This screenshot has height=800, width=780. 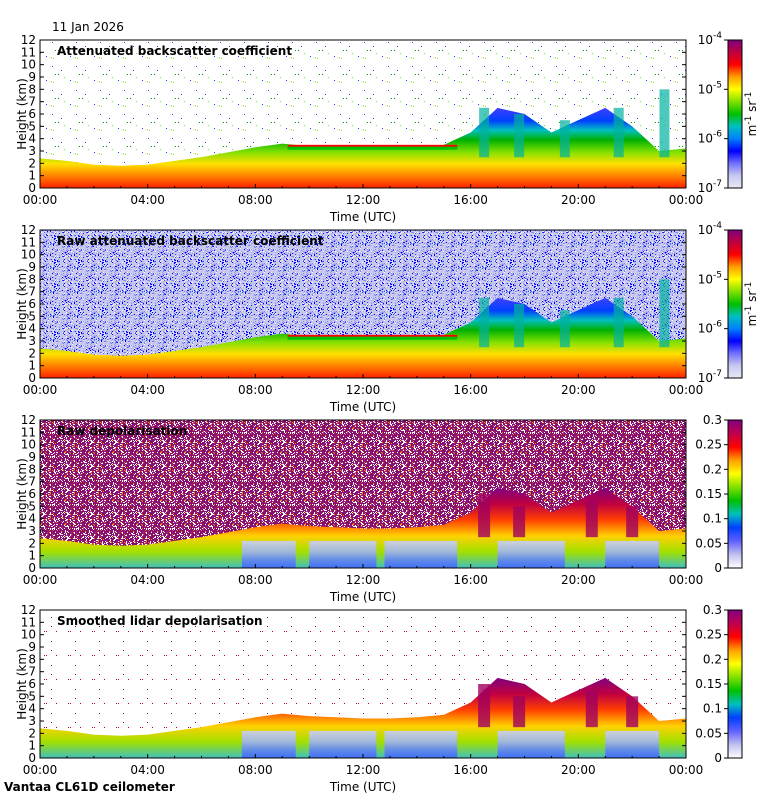 What do you see at coordinates (28, 255) in the screenshot?
I see `y-tick-label: 10` at bounding box center [28, 255].